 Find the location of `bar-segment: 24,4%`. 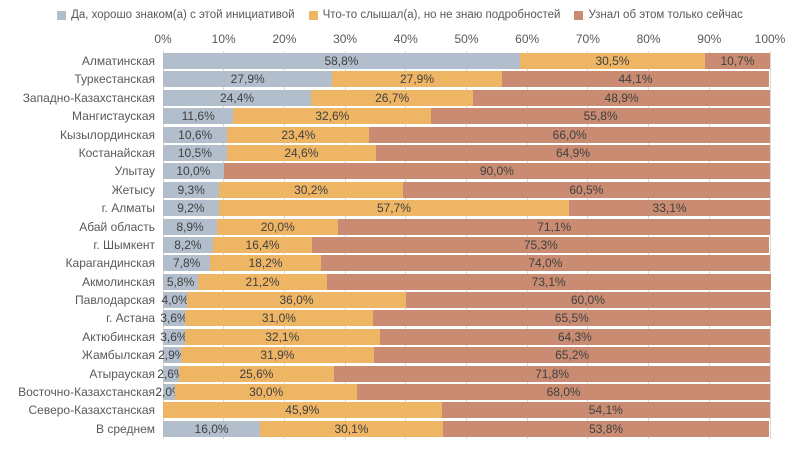

bar-segment: 24,4% is located at coordinates (237, 97).